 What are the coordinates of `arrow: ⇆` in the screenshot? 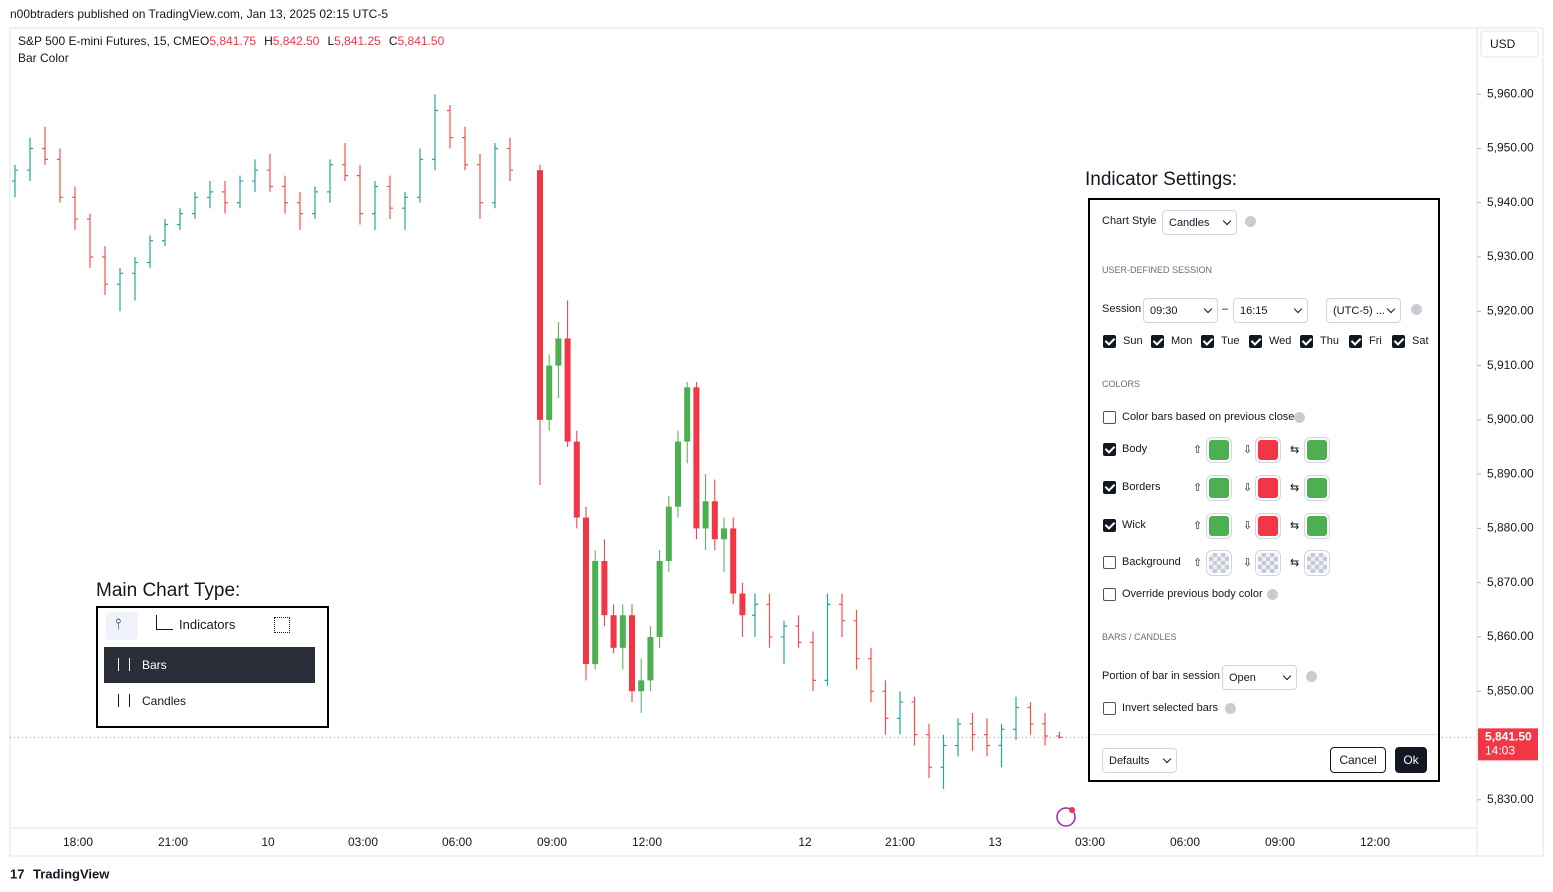 It's located at (1295, 563).